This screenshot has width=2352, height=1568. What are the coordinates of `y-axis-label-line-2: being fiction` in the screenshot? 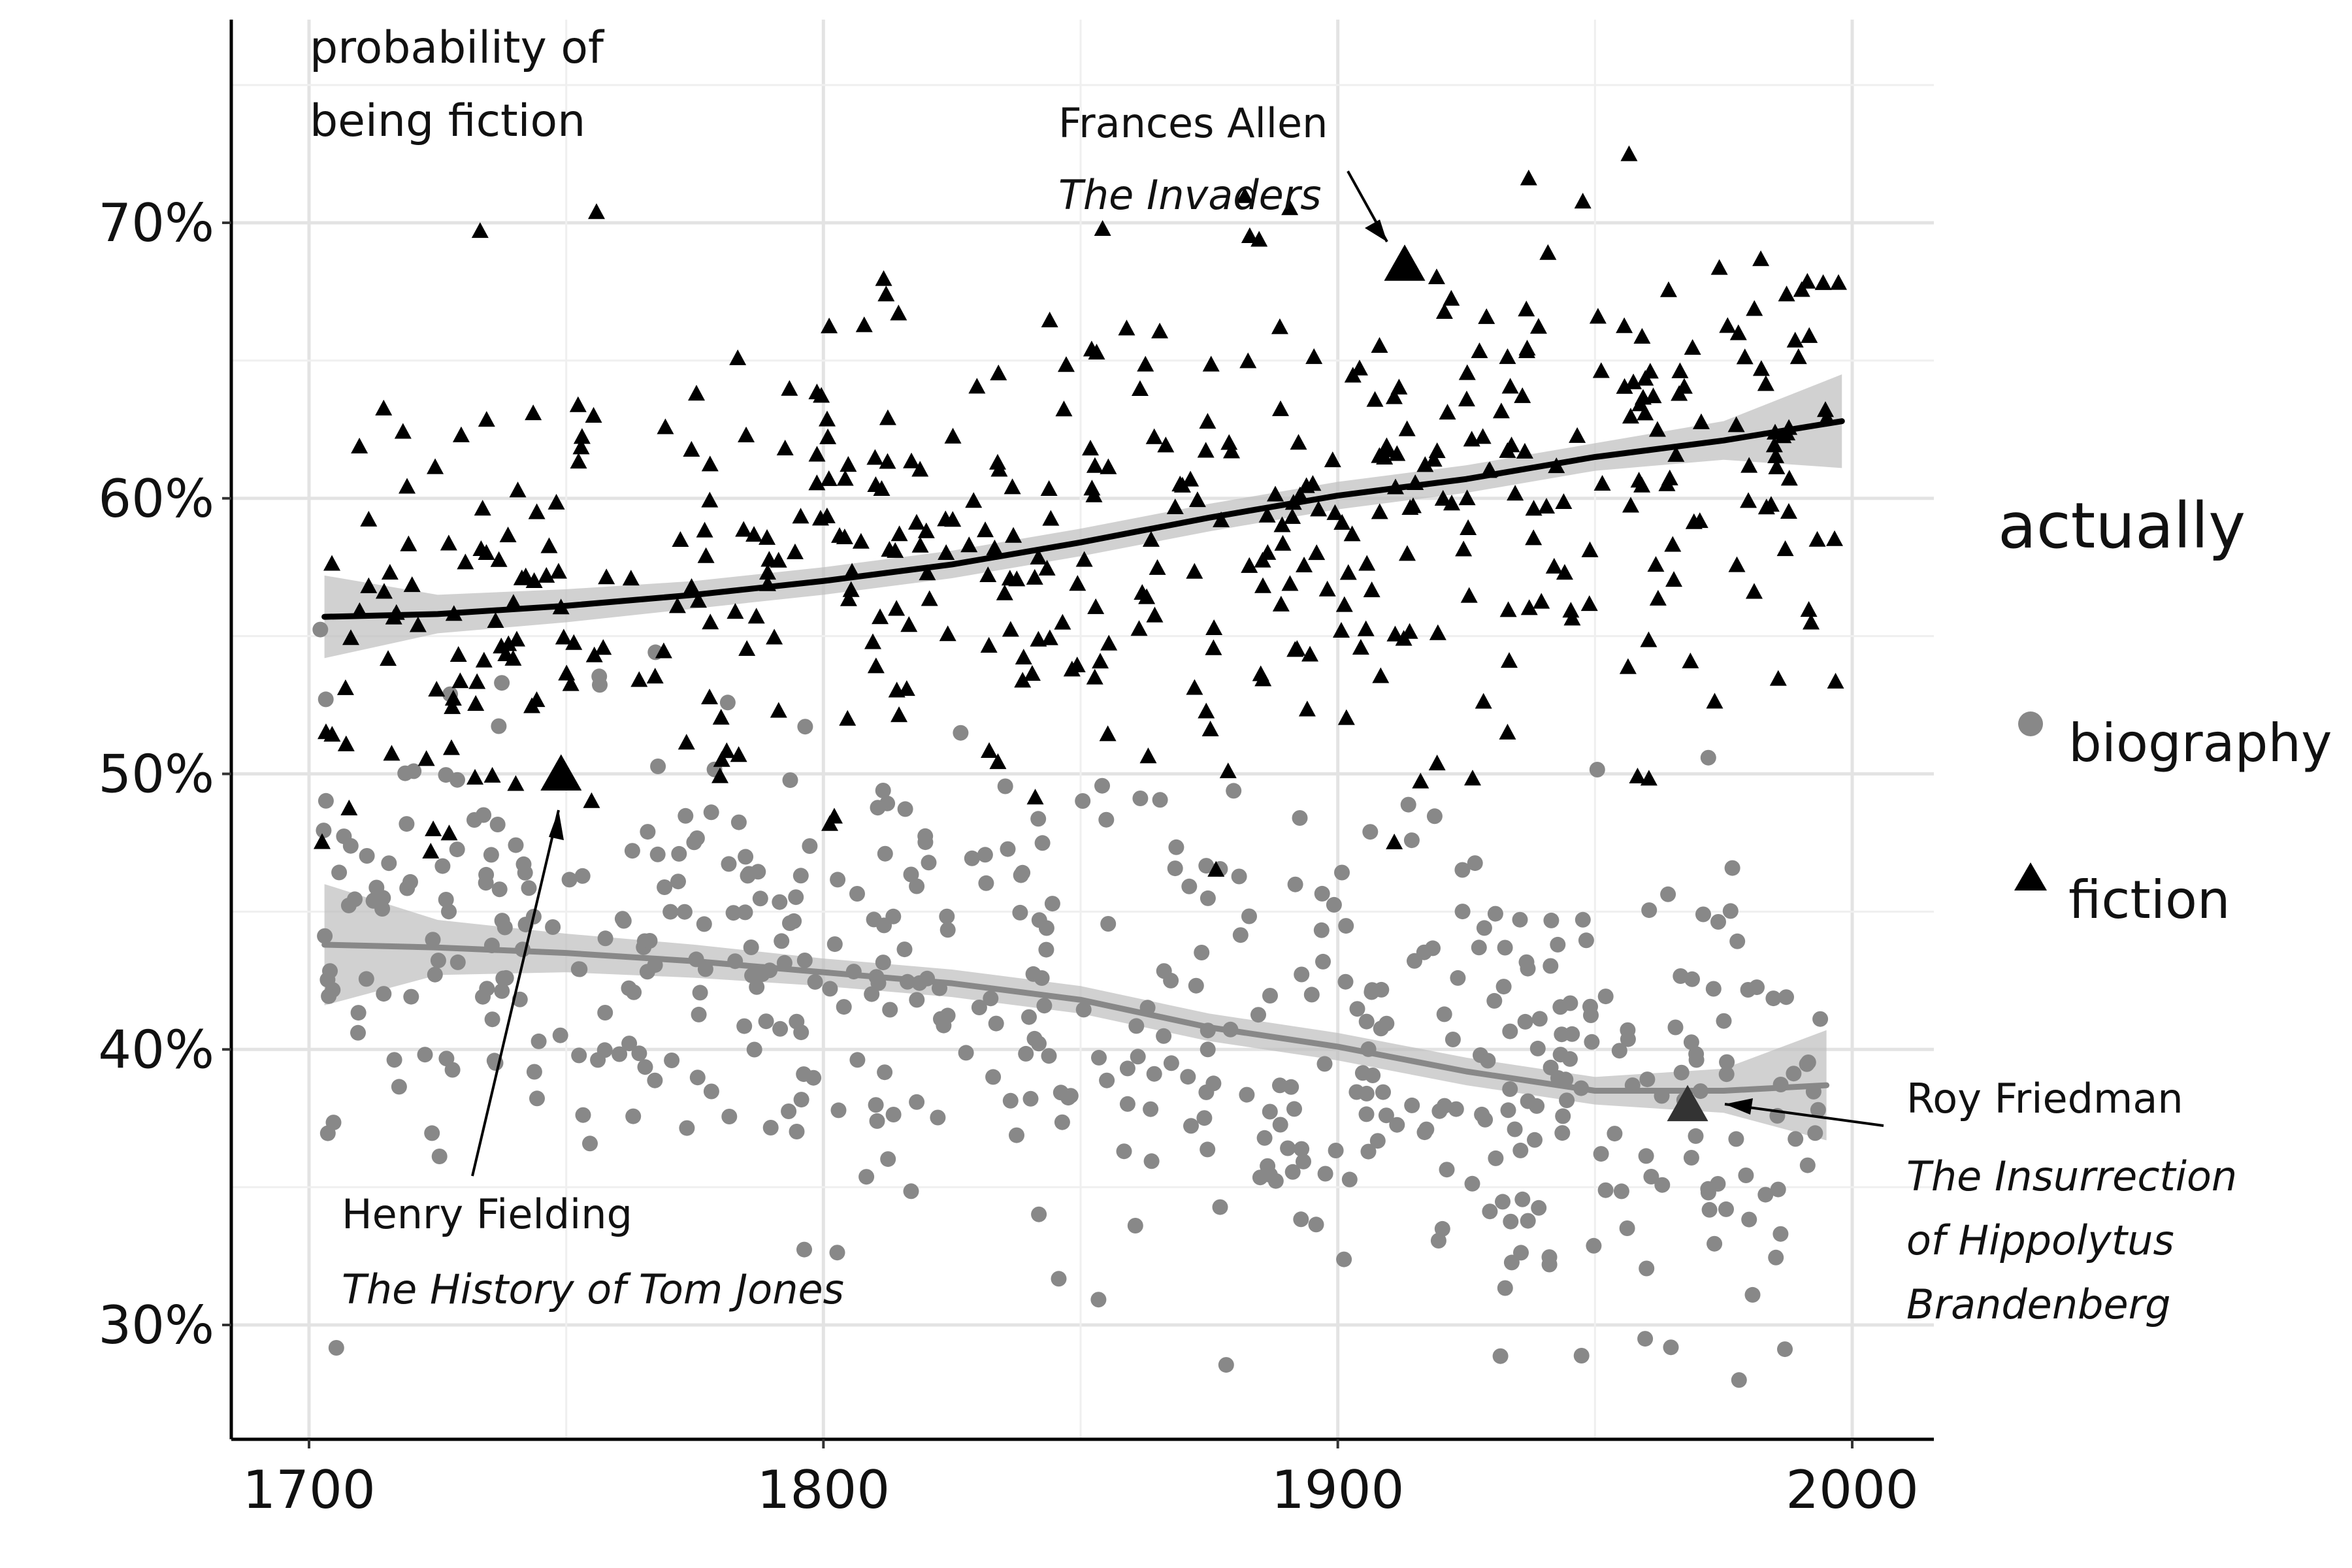 It's located at (447, 121).